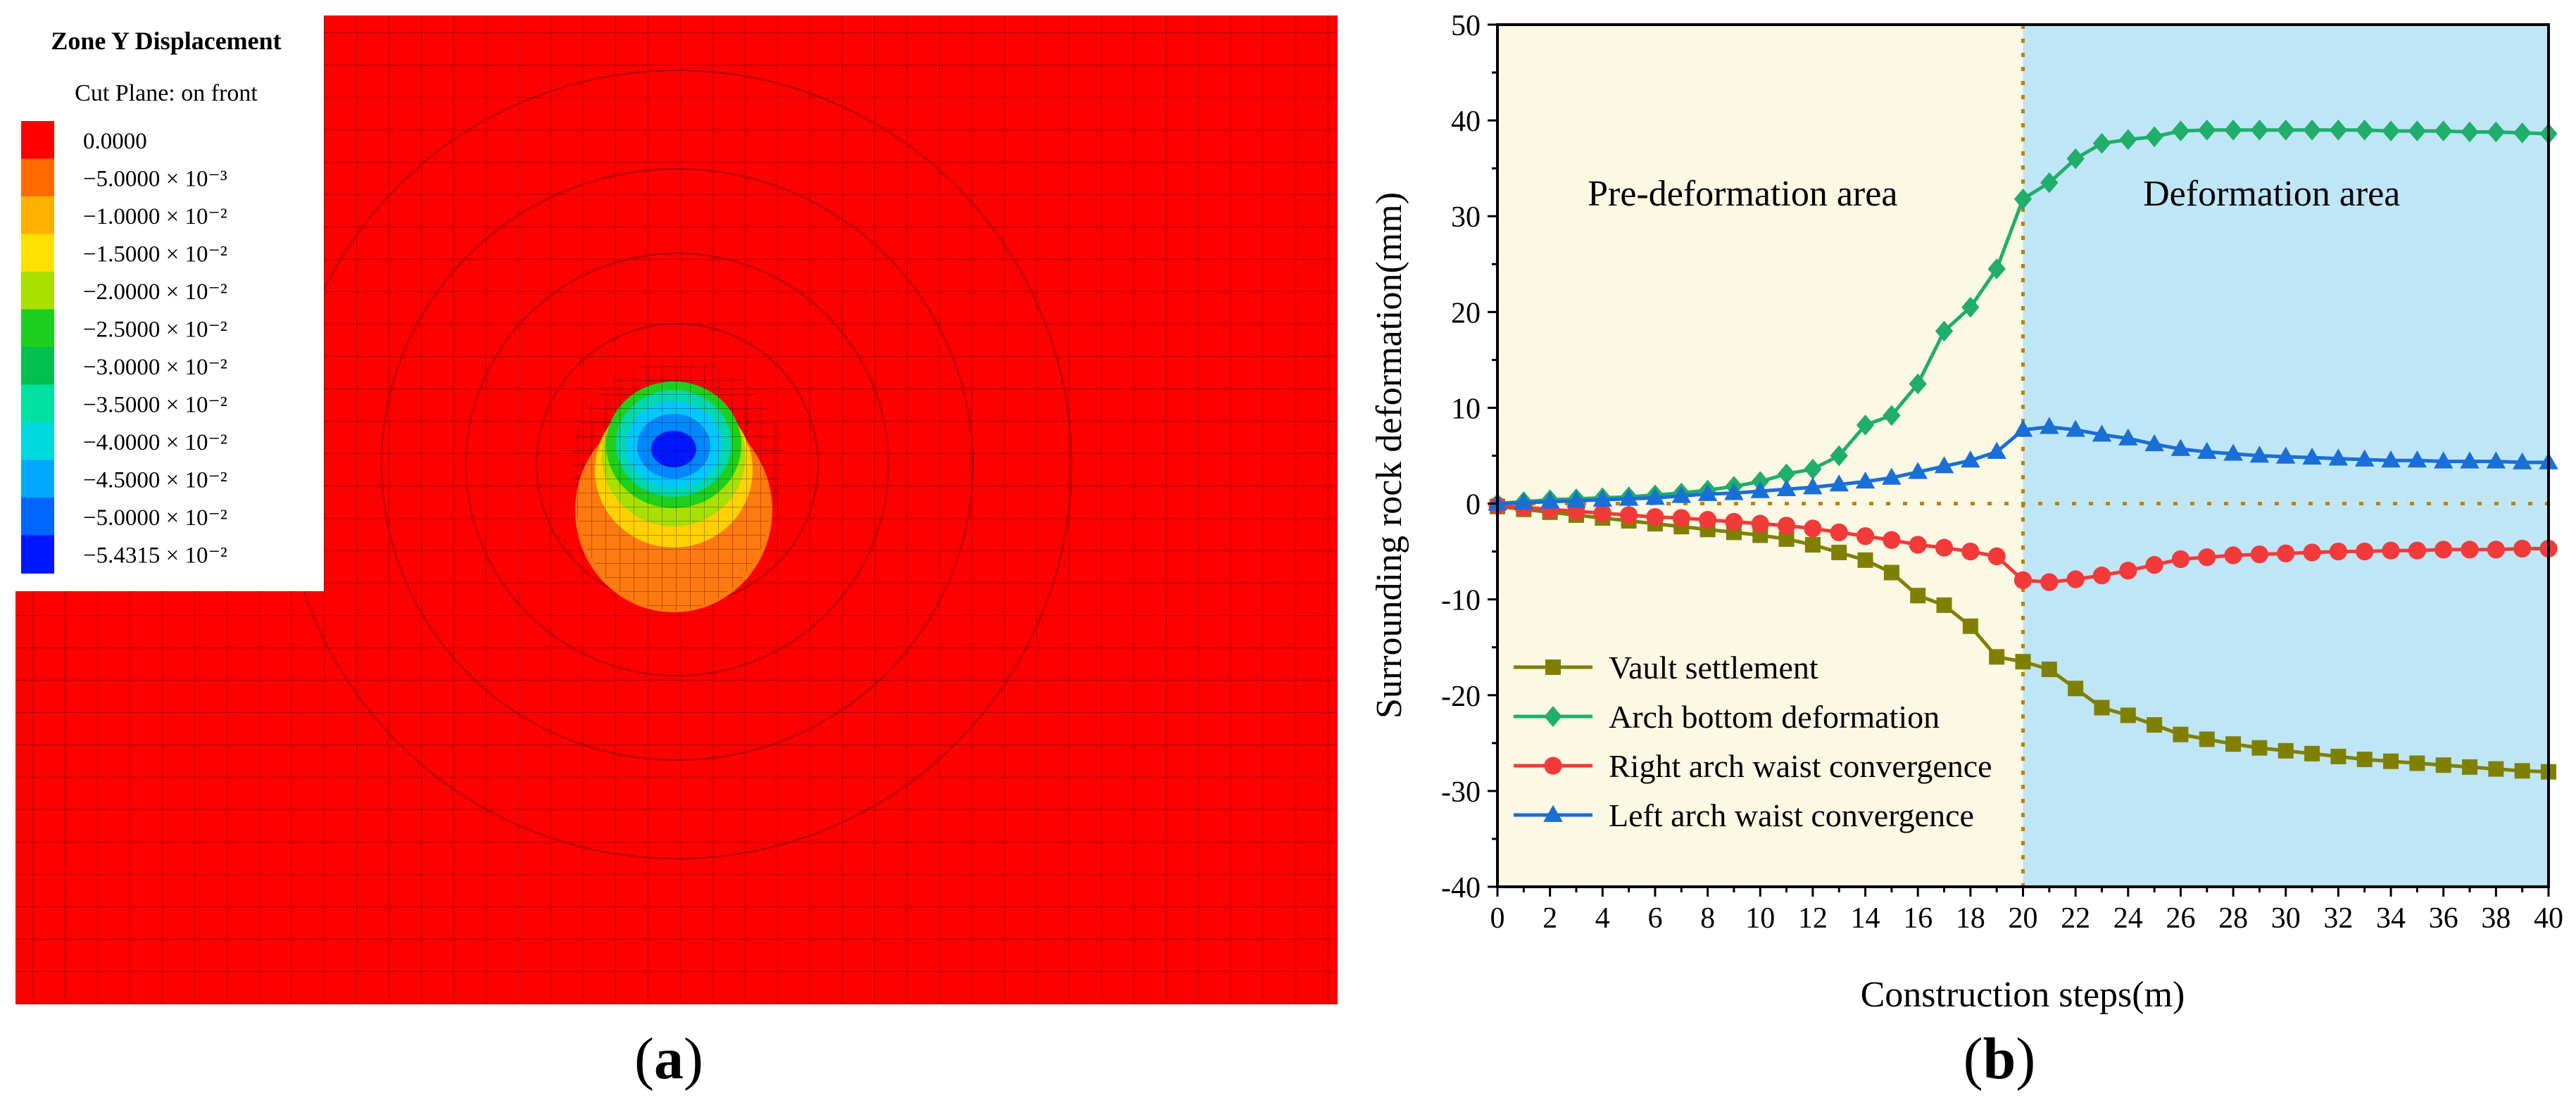 This screenshot has height=1112, width=2576. I want to click on y-tick-label: -10, so click(1461, 601).